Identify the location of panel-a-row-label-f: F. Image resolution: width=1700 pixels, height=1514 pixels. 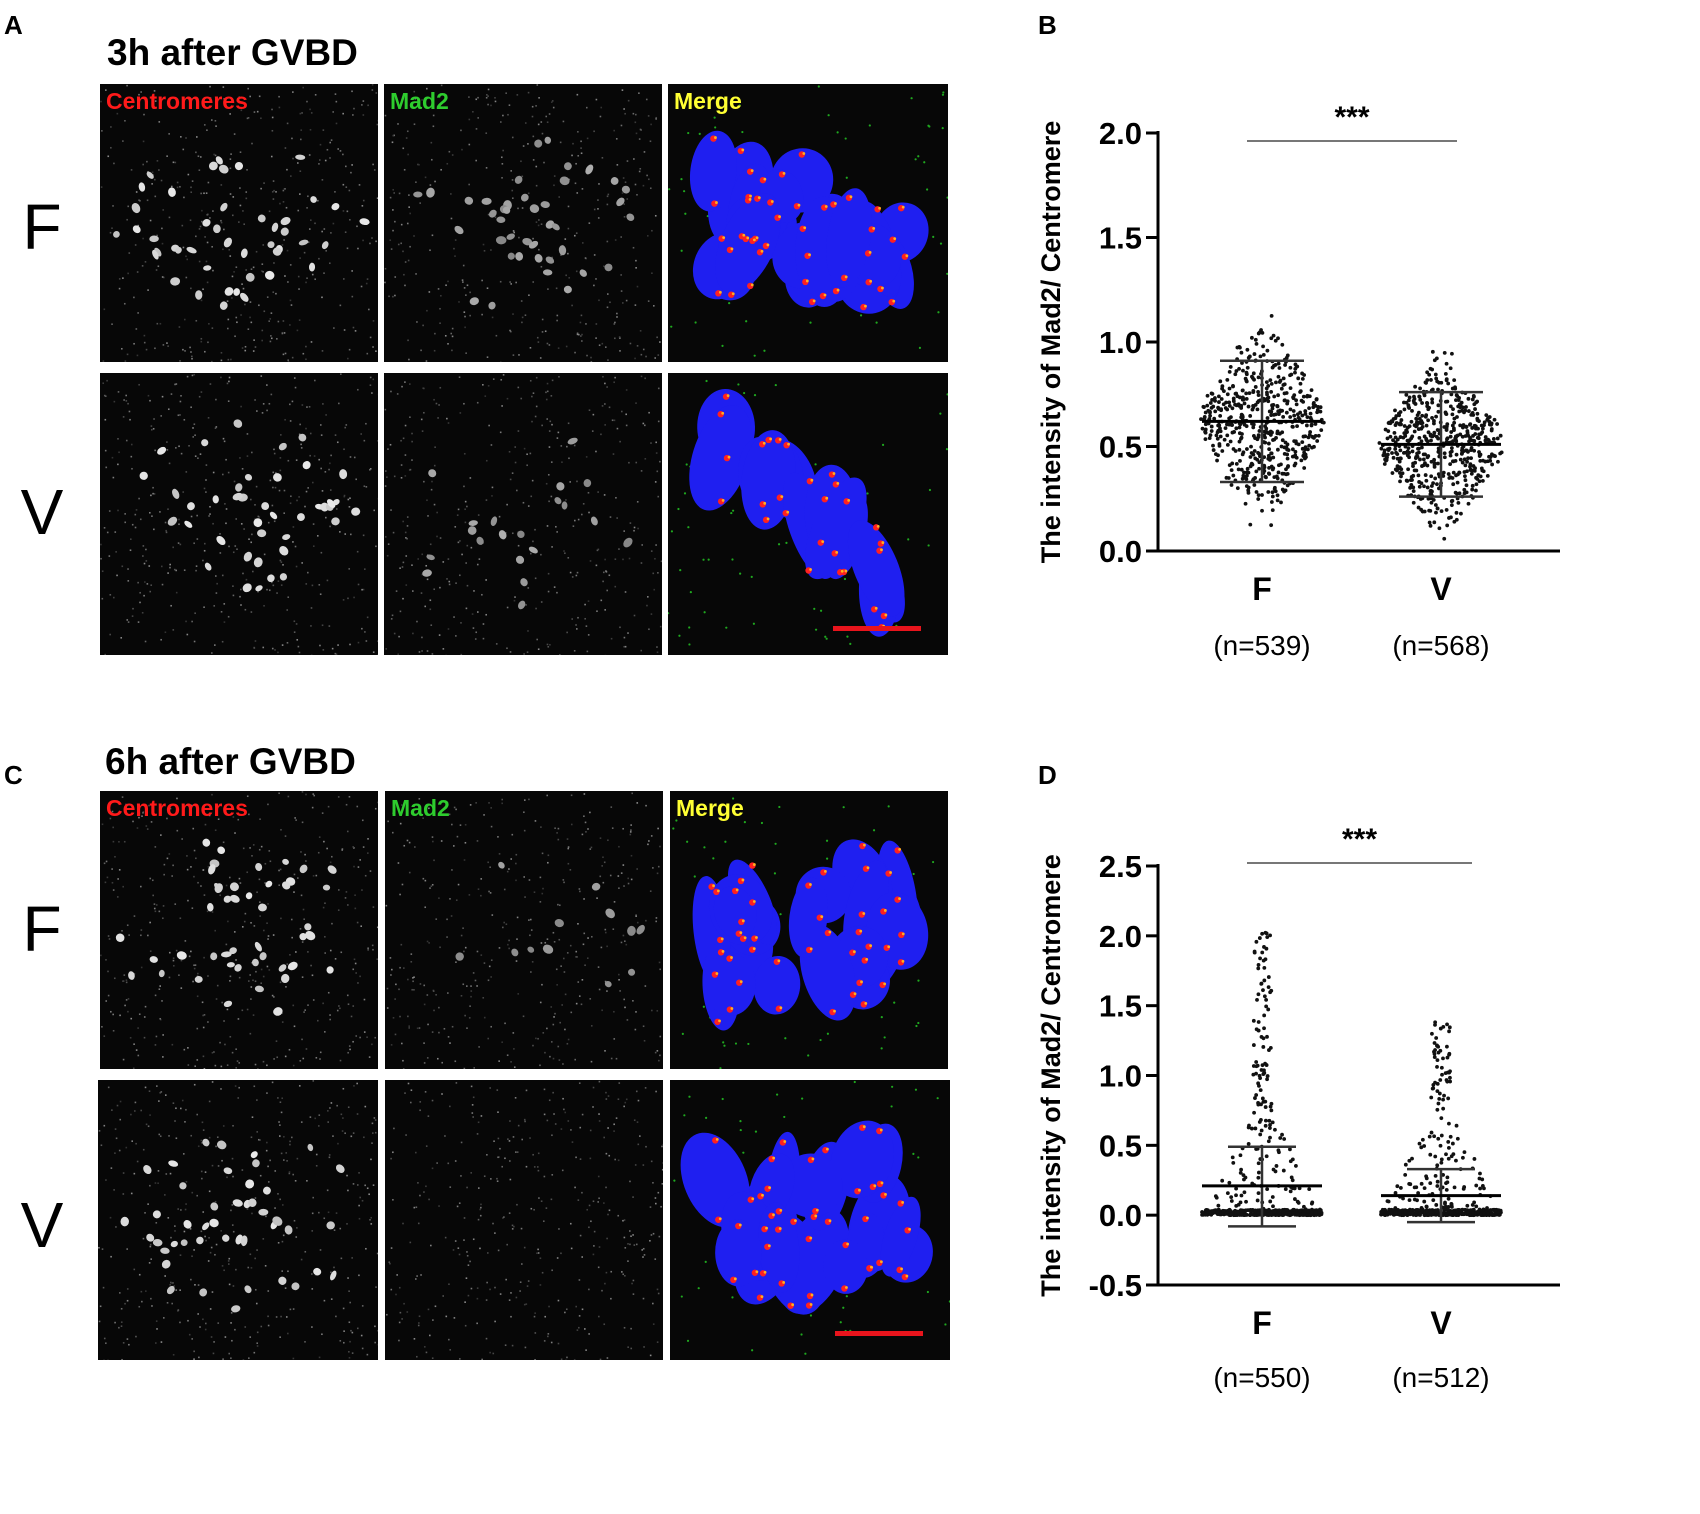
(42, 227).